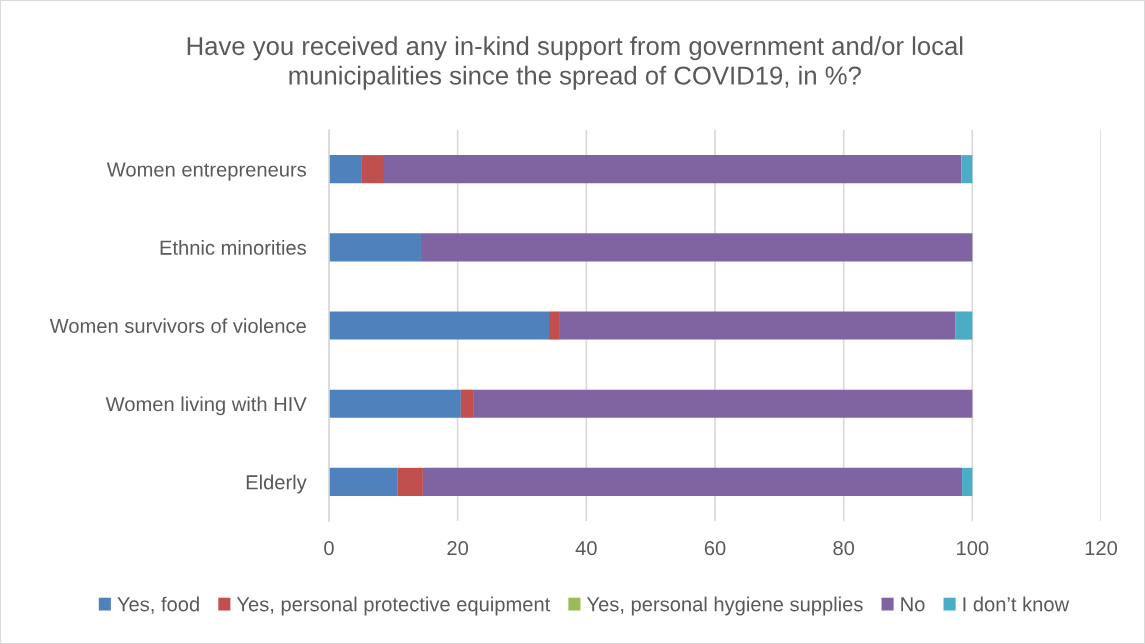  I want to click on y-tick-label: Ethnic minorities, so click(233, 247).